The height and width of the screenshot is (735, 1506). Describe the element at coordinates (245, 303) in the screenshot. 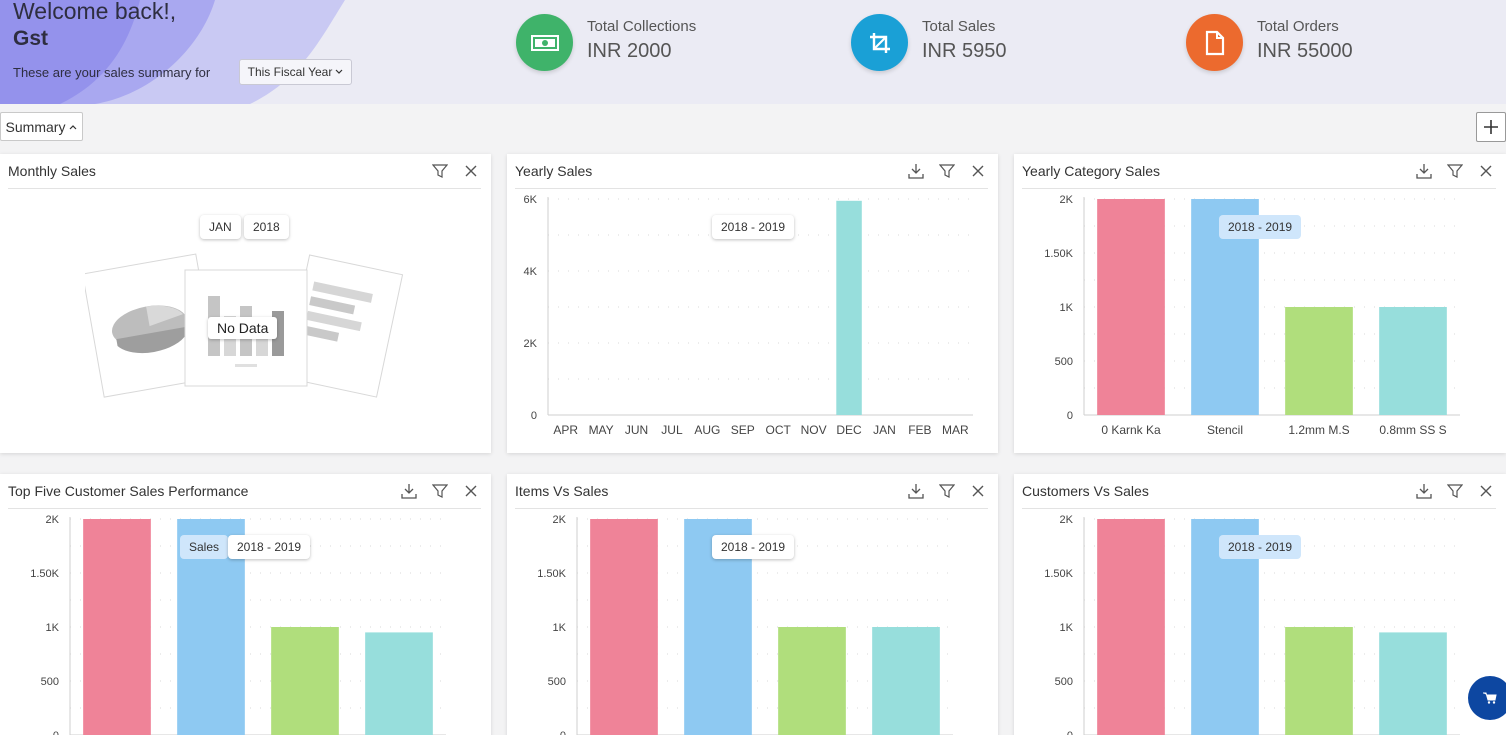

I see `monthly-sales-card: Monthly Sales JAN 2018 No Data` at that location.